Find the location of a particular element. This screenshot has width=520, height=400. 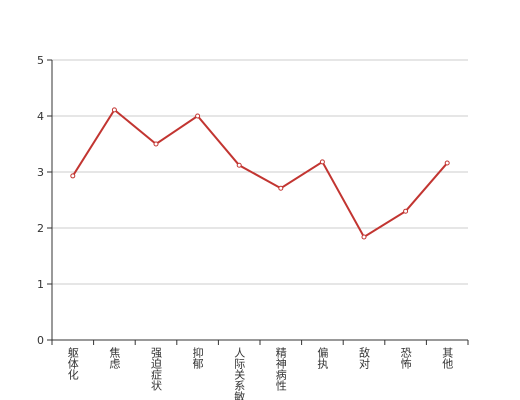

y-tick-label: 5 is located at coordinates (40, 60).